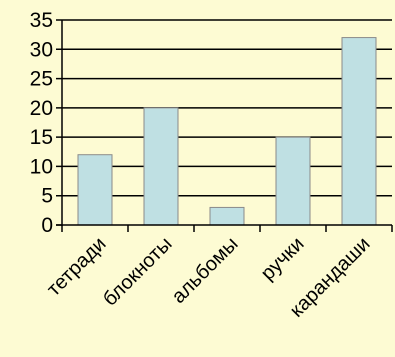 The height and width of the screenshot is (357, 395). I want to click on x-tick-label: блокноты, so click(137, 271).